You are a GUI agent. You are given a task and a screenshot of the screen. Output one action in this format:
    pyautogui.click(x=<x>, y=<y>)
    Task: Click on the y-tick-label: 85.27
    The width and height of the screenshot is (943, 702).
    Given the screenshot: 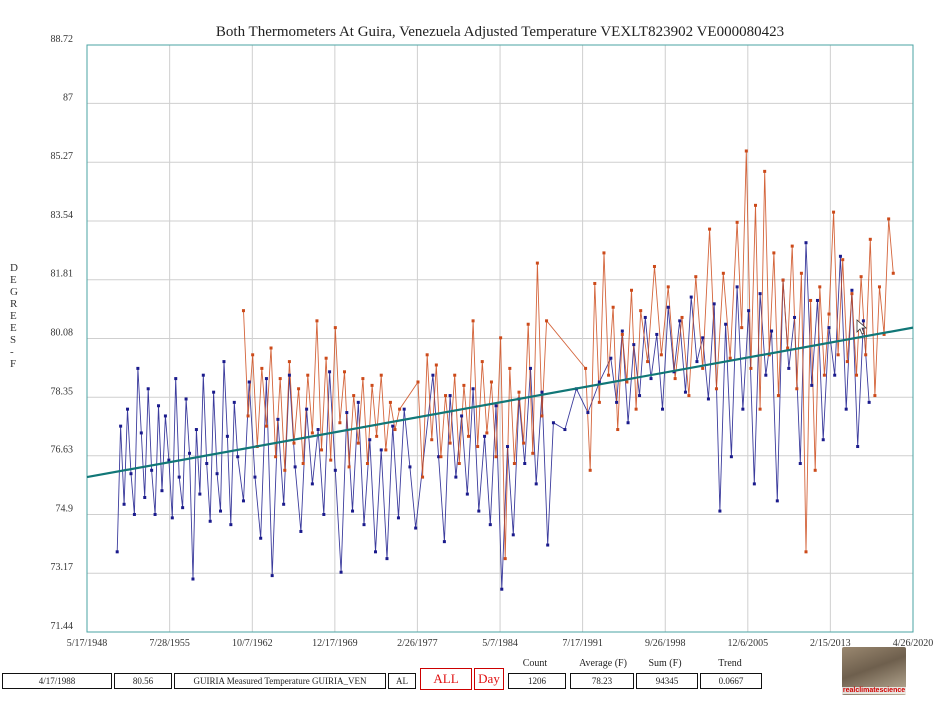 What is the action you would take?
    pyautogui.click(x=62, y=156)
    